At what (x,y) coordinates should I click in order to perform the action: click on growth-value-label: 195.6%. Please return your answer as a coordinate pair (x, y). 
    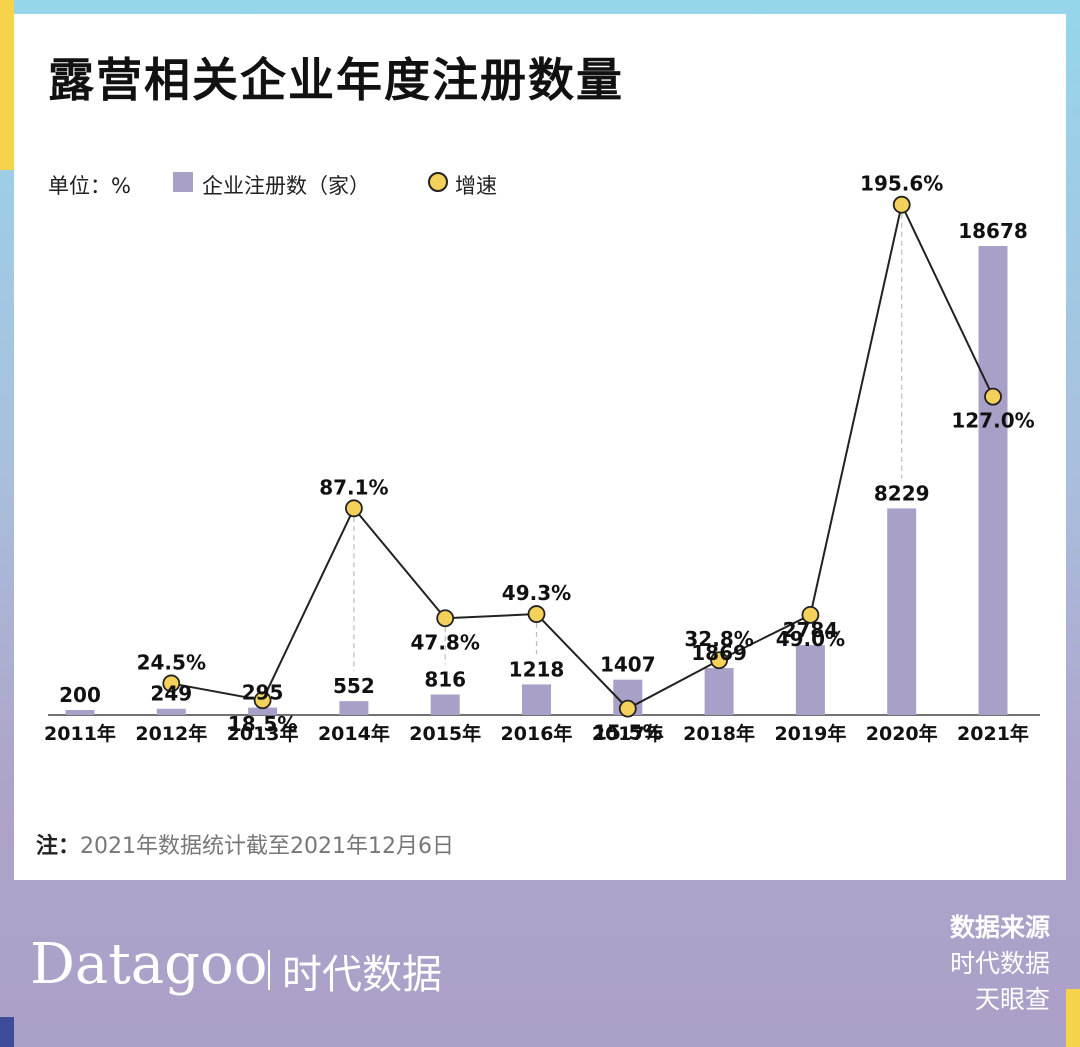
    Looking at the image, I should click on (901, 184).